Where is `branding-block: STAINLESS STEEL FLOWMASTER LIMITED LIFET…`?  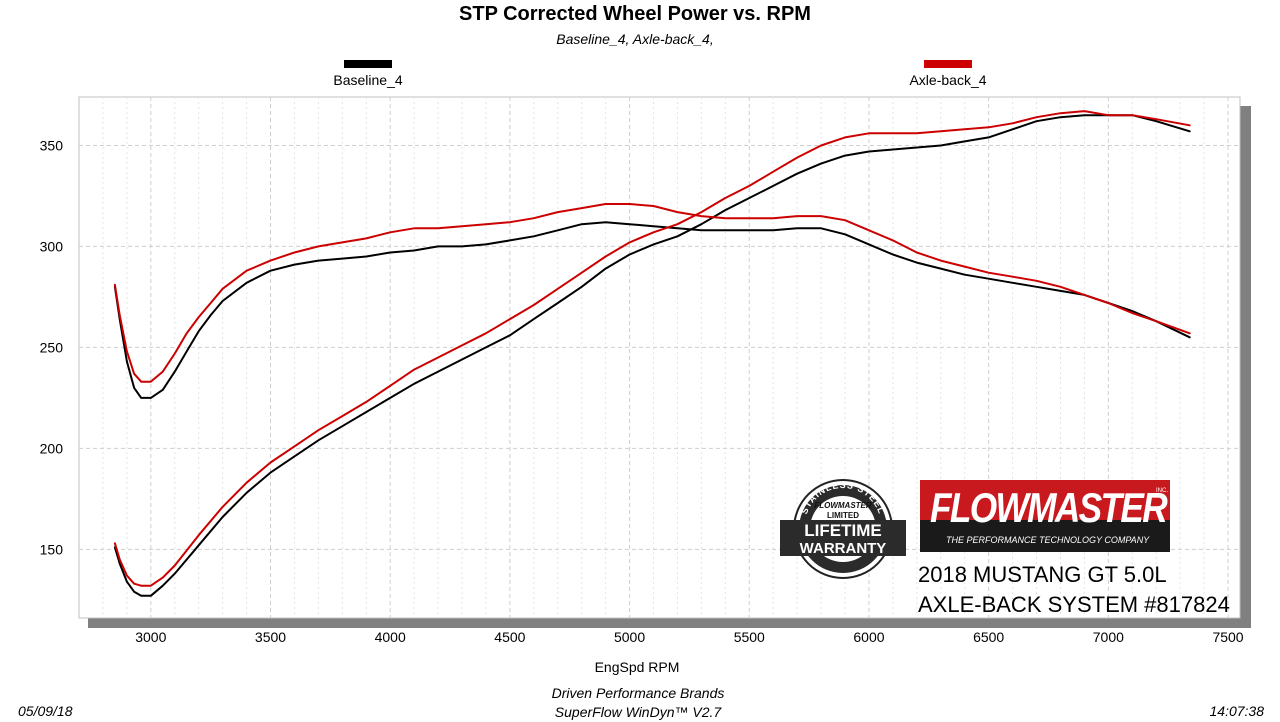 branding-block: STAINLESS STEEL FLOWMASTER LIMITED LIFET… is located at coordinates (1005, 550).